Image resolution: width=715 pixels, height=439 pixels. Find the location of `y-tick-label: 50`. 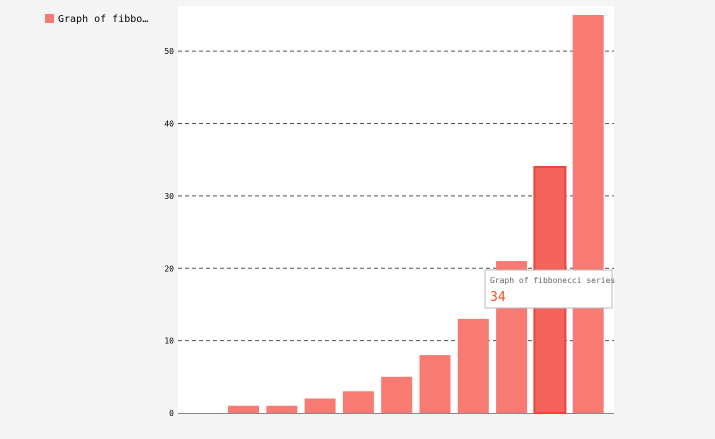

y-tick-label: 50 is located at coordinates (169, 51).